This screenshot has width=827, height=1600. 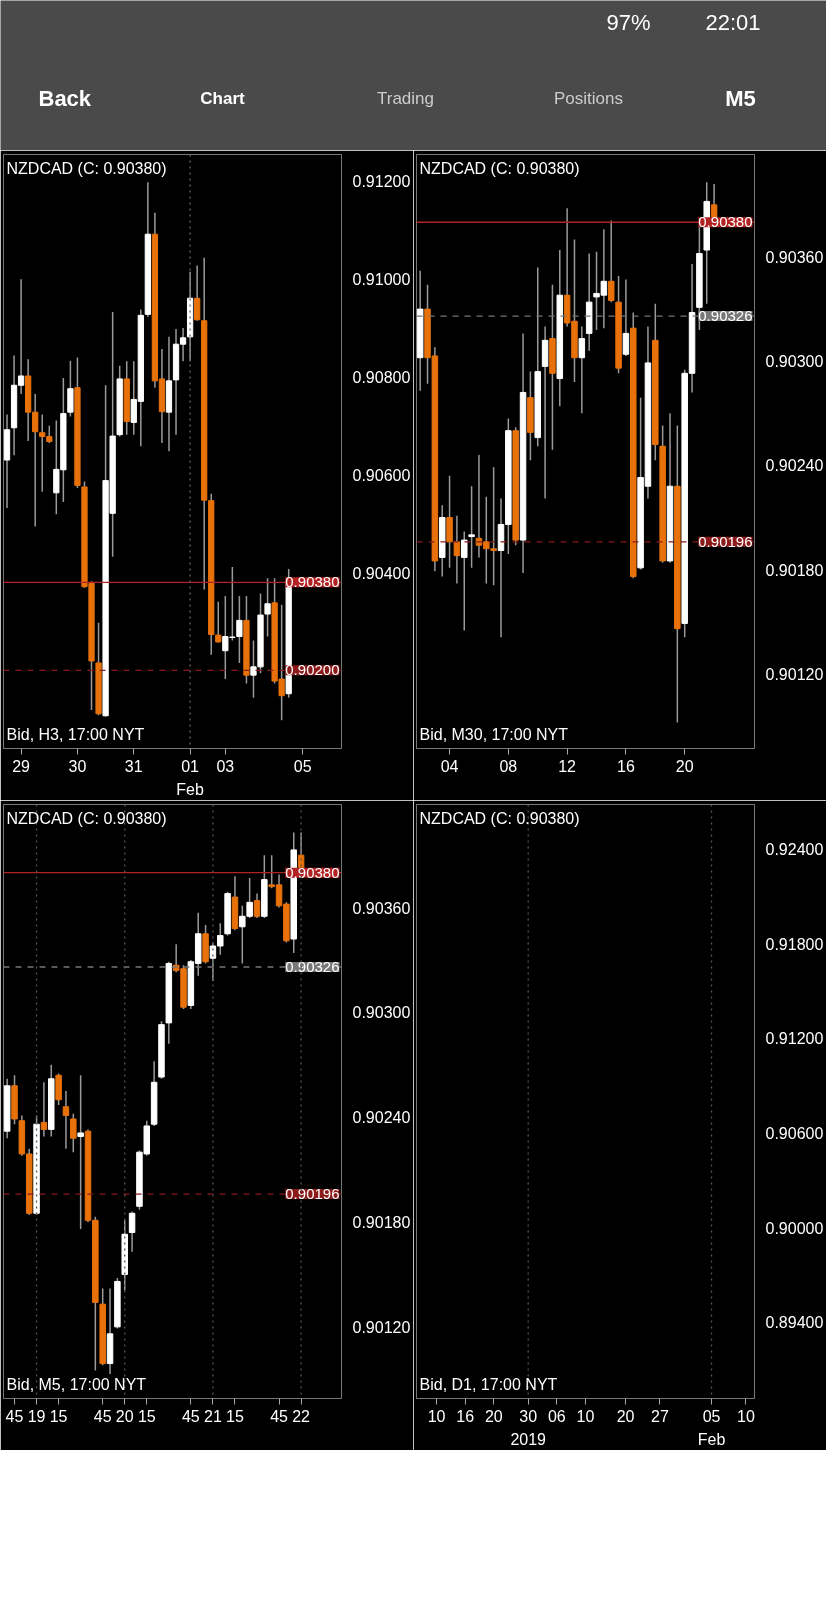 I want to click on text: M5, so click(x=740, y=98).